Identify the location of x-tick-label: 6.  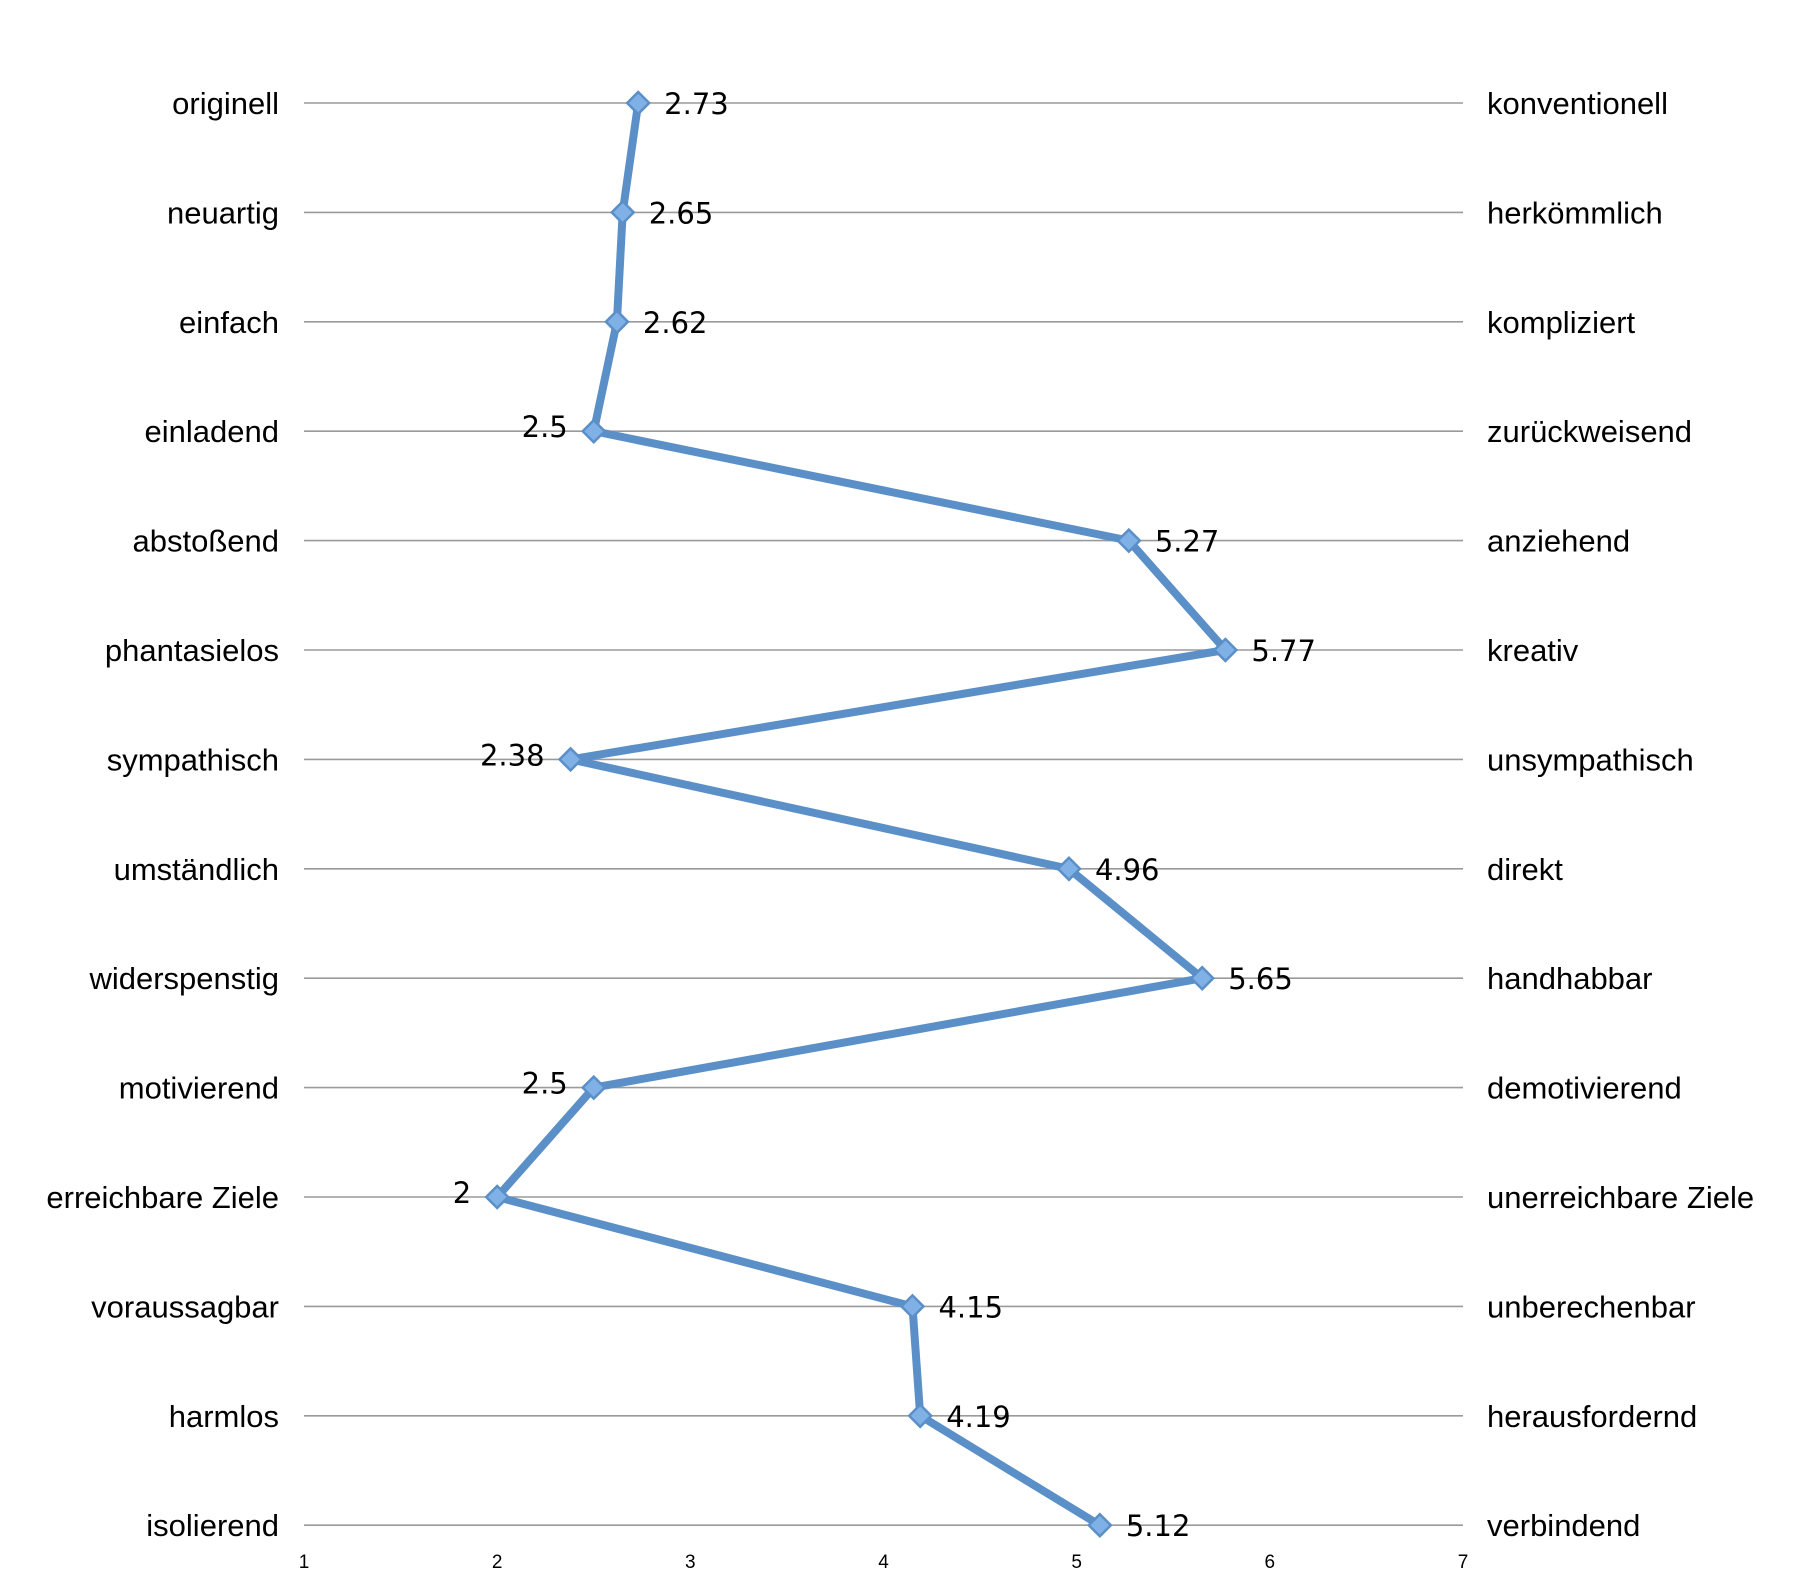
(1270, 1561).